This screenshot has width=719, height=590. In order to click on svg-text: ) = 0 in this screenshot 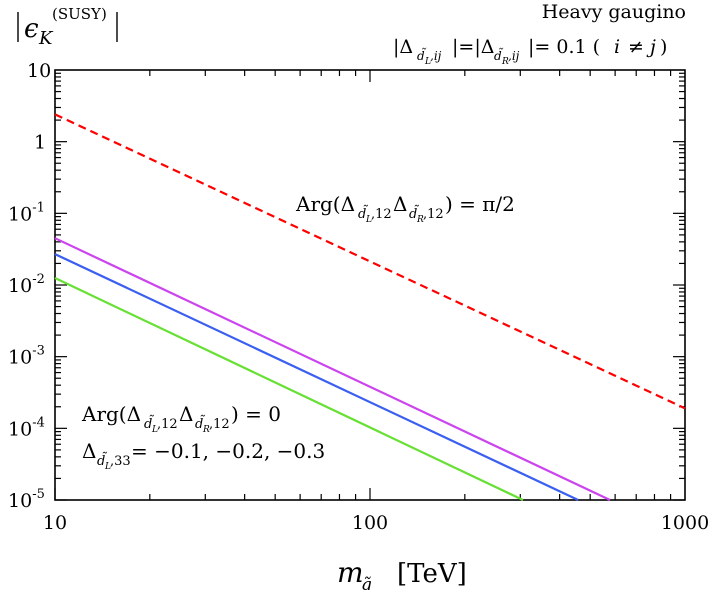, I will do `click(256, 414)`.